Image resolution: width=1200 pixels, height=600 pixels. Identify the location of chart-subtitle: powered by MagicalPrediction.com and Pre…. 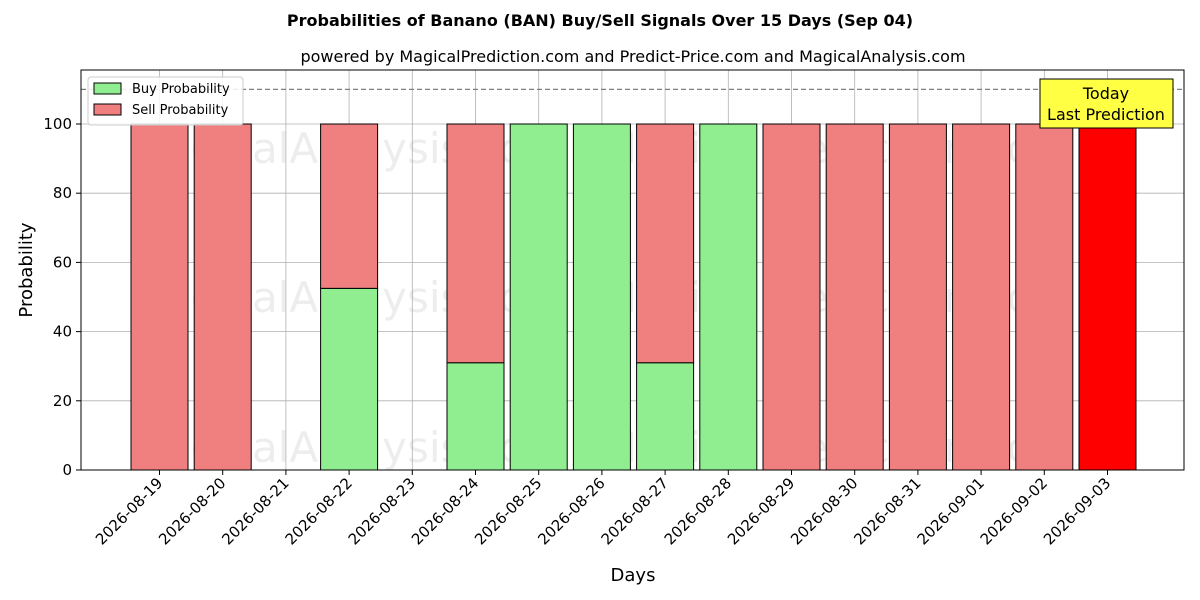
(632, 56).